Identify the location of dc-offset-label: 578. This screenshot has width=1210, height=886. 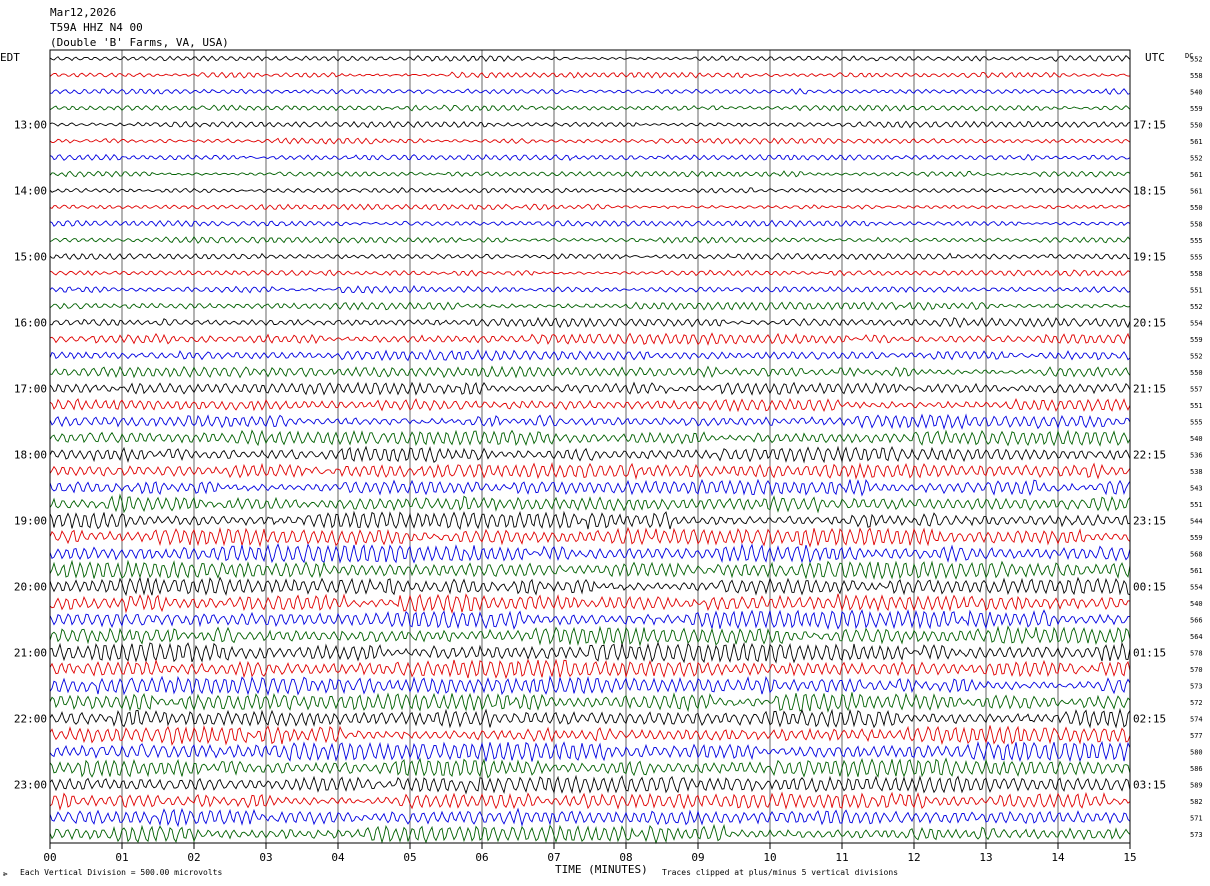
(1196, 654).